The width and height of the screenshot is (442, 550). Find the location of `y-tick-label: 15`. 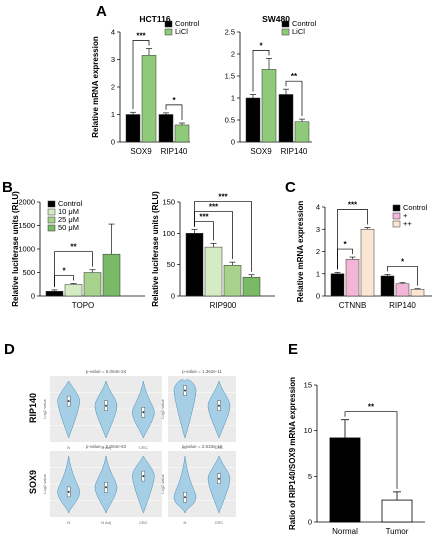

y-tick-label: 15 is located at coordinates (308, 385).